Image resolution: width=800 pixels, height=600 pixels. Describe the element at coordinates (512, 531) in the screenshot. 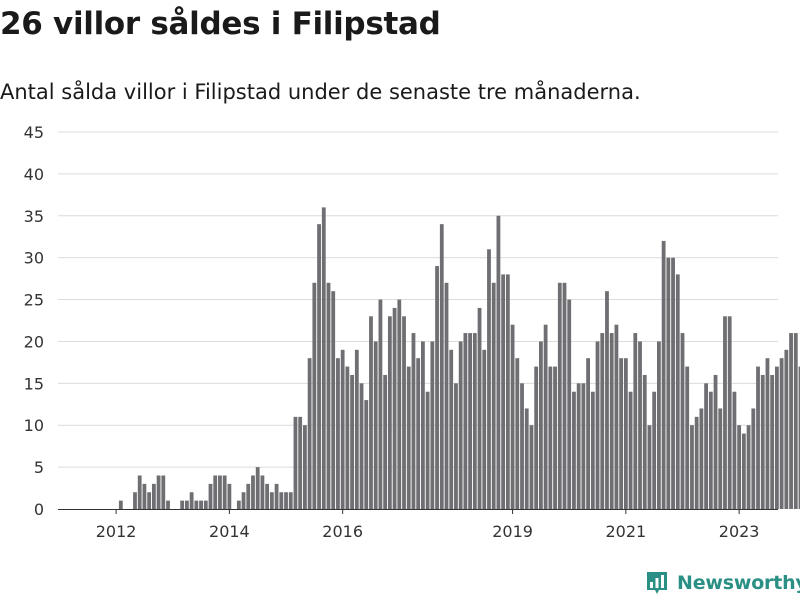

I see `x-tick-label: 2019` at that location.